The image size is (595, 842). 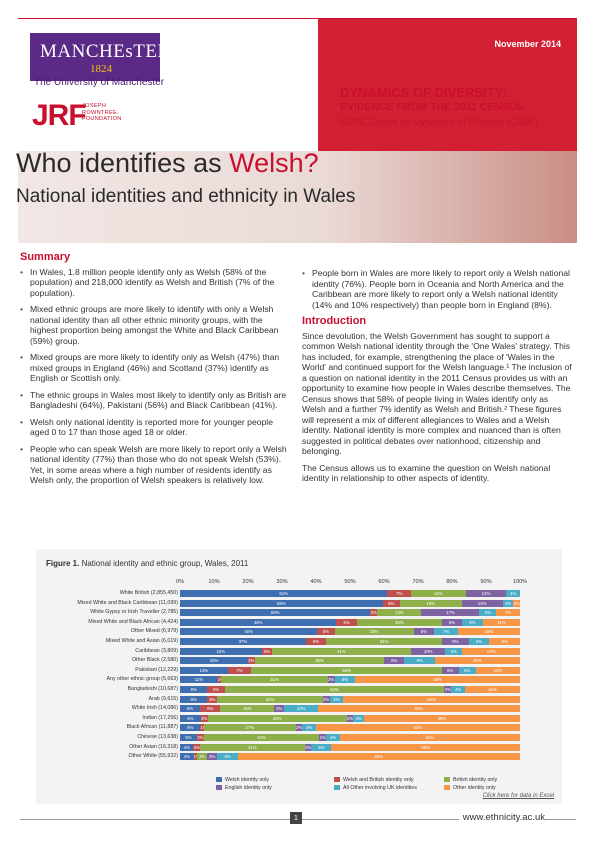 I want to click on stacked-bar: 46% 6% 25% 6% 6% 11%, so click(x=350, y=622).